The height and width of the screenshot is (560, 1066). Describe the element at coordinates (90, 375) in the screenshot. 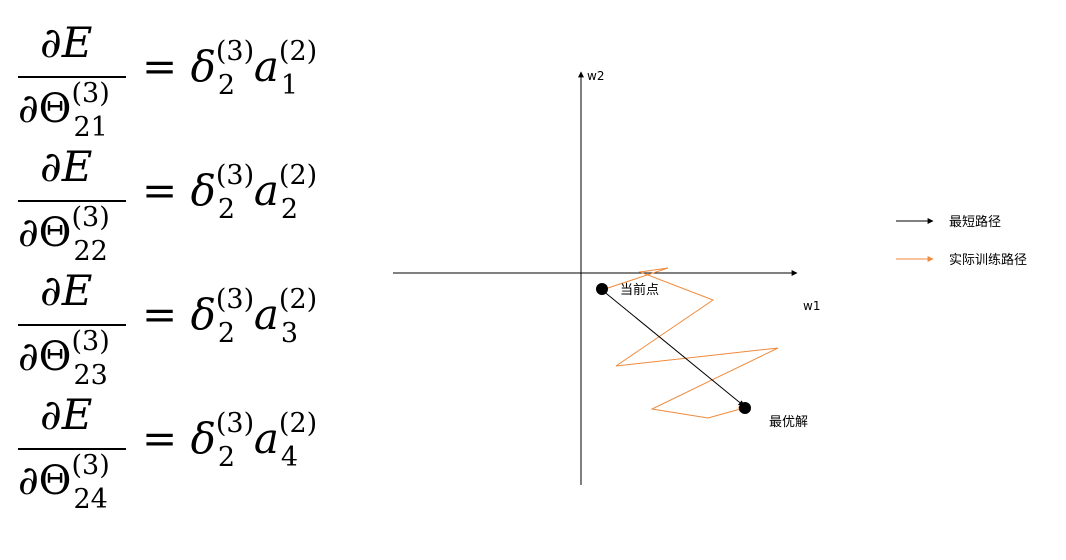

I see `subscript: 23` at that location.